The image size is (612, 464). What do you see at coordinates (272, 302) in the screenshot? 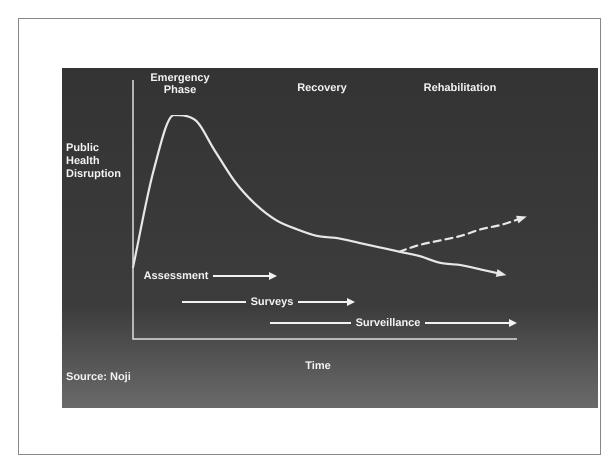
I see `annotation: Surveys` at bounding box center [272, 302].